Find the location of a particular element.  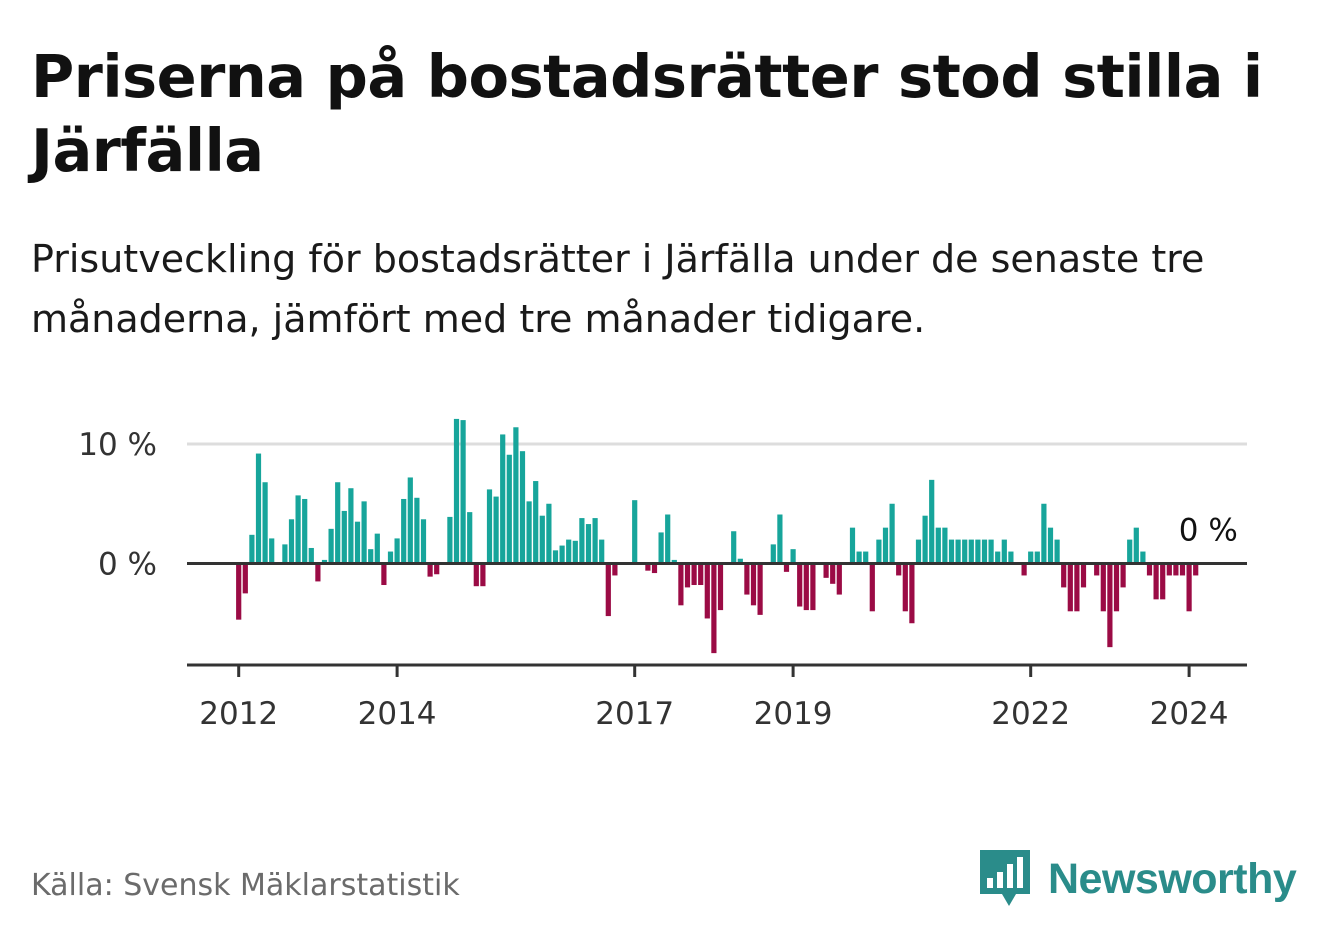

x-tick-label: 2019 is located at coordinates (793, 714).